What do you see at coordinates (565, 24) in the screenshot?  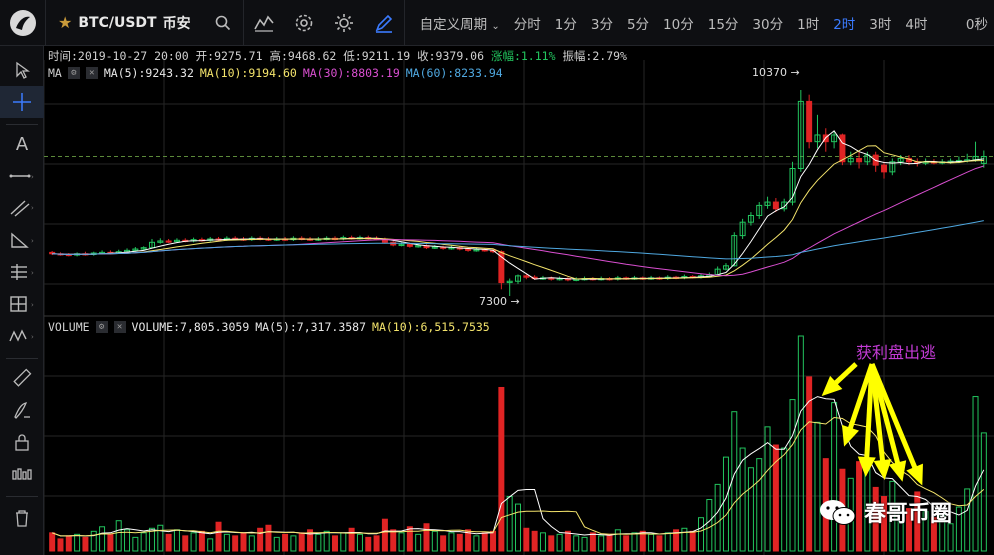 I see `period-button: 1分` at bounding box center [565, 24].